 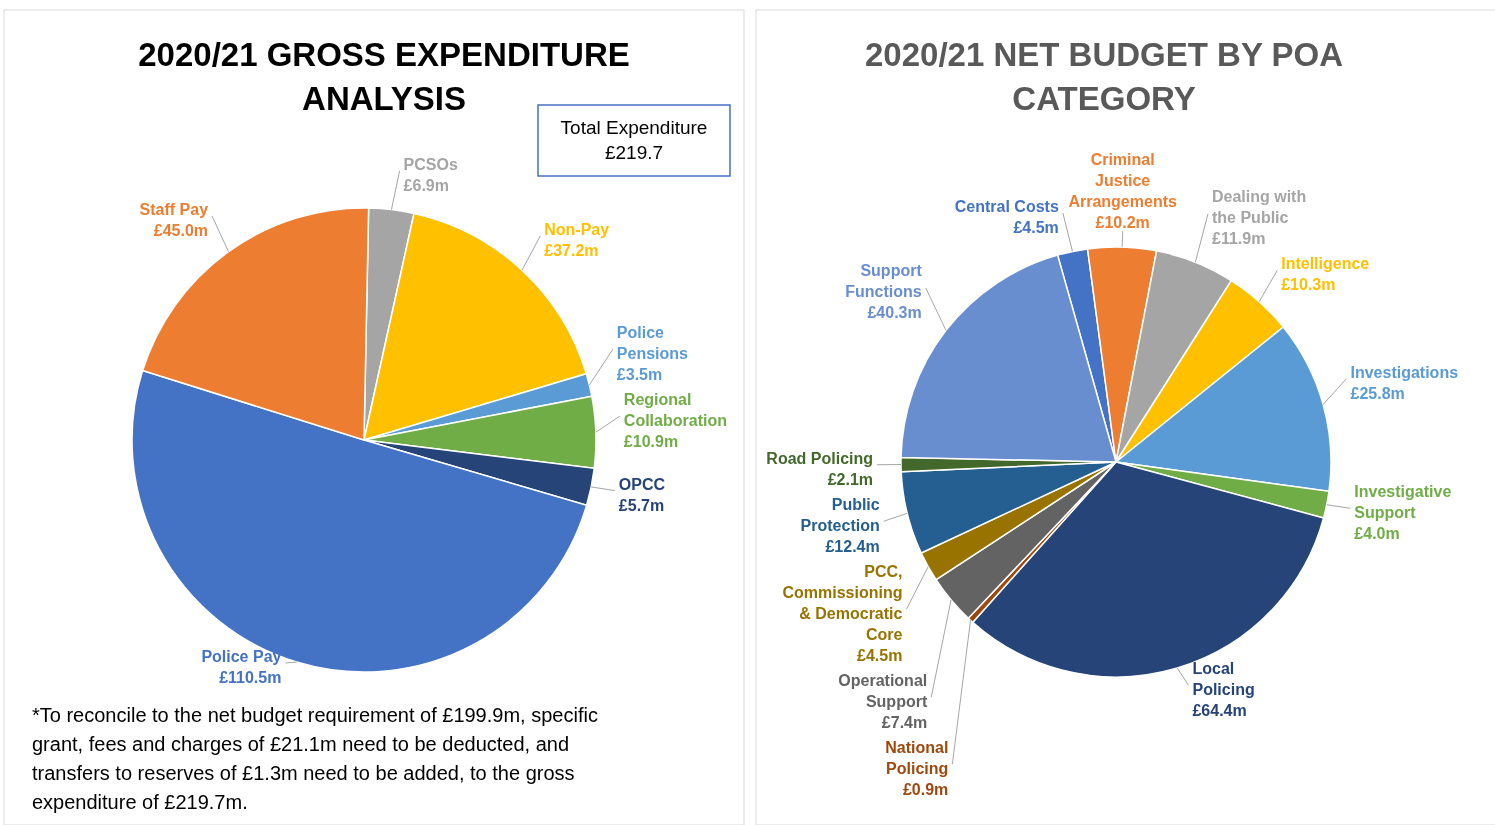 I want to click on data-label: £3.5m, so click(x=639, y=374).